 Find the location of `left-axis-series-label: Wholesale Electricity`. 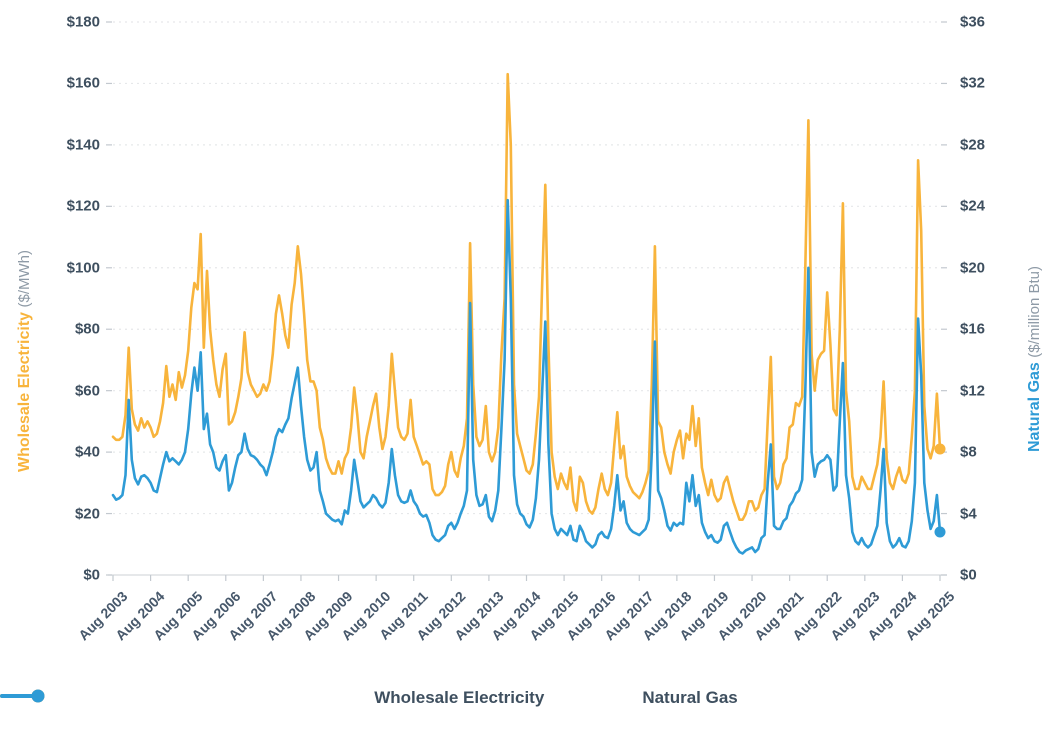

left-axis-series-label: Wholesale Electricity is located at coordinates (24, 391).